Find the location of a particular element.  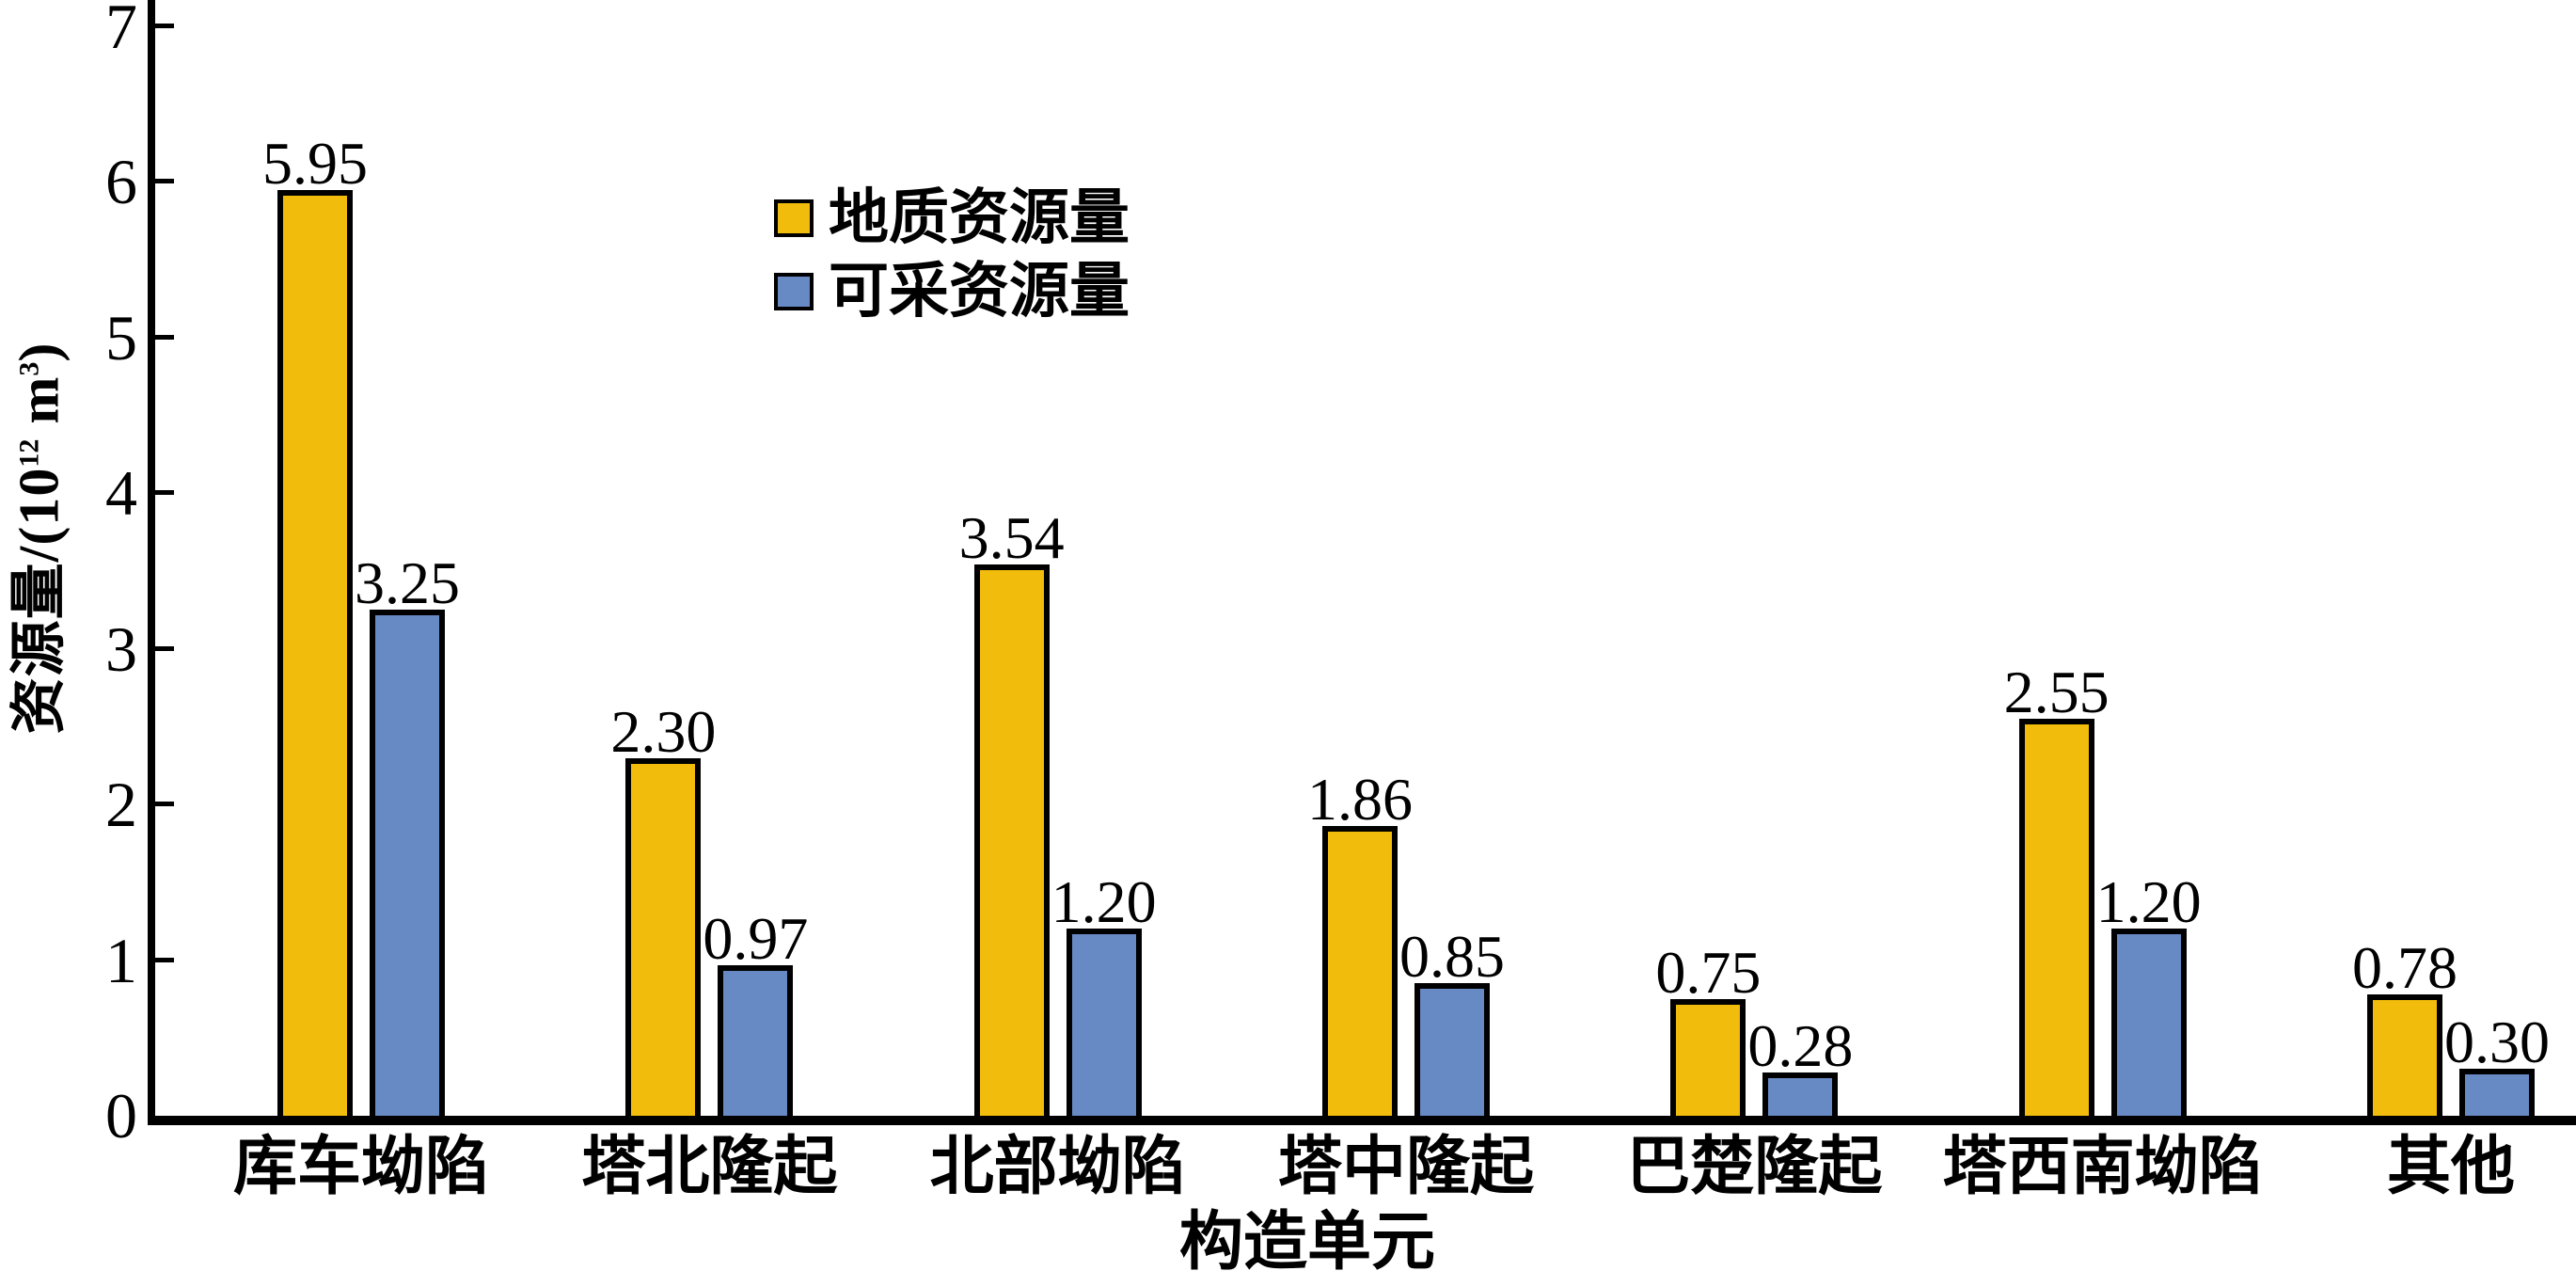

legend-item: 可采资源量 is located at coordinates (952, 292).